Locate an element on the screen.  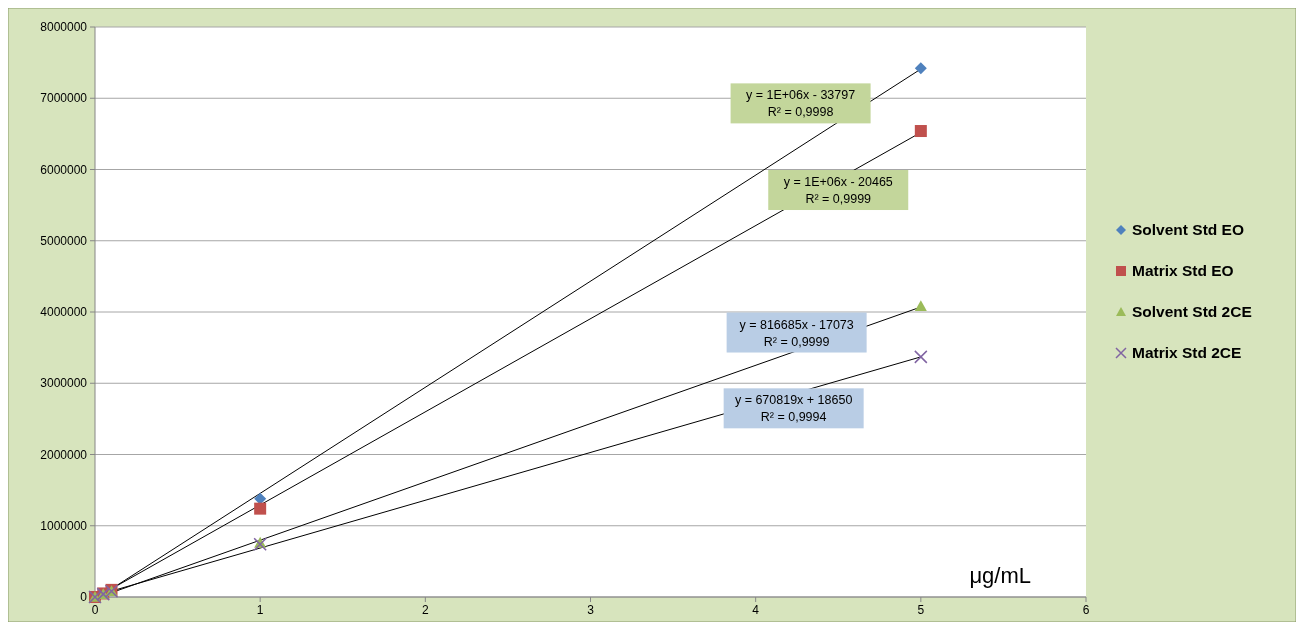
legend-label: Solvent Std 2CE is located at coordinates (1192, 312).